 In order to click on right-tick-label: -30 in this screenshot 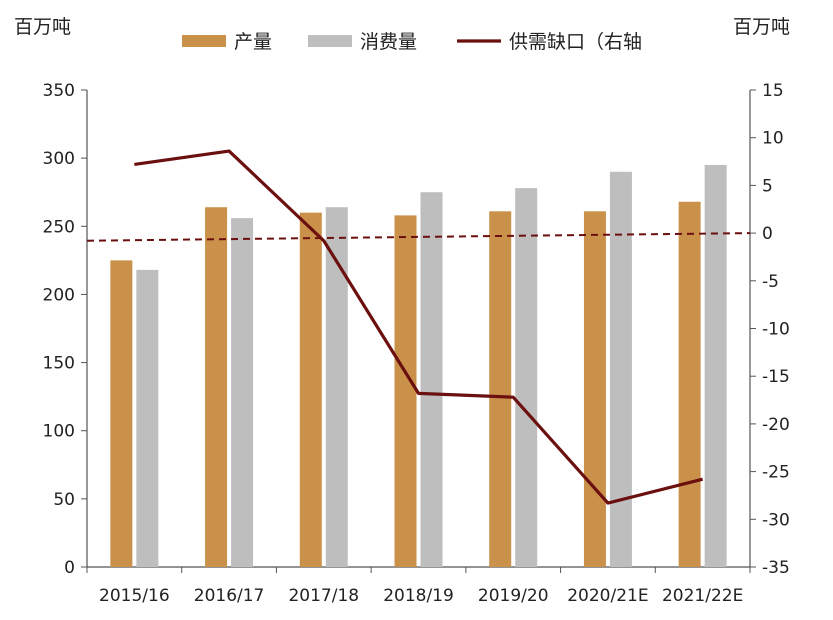, I will do `click(776, 520)`.